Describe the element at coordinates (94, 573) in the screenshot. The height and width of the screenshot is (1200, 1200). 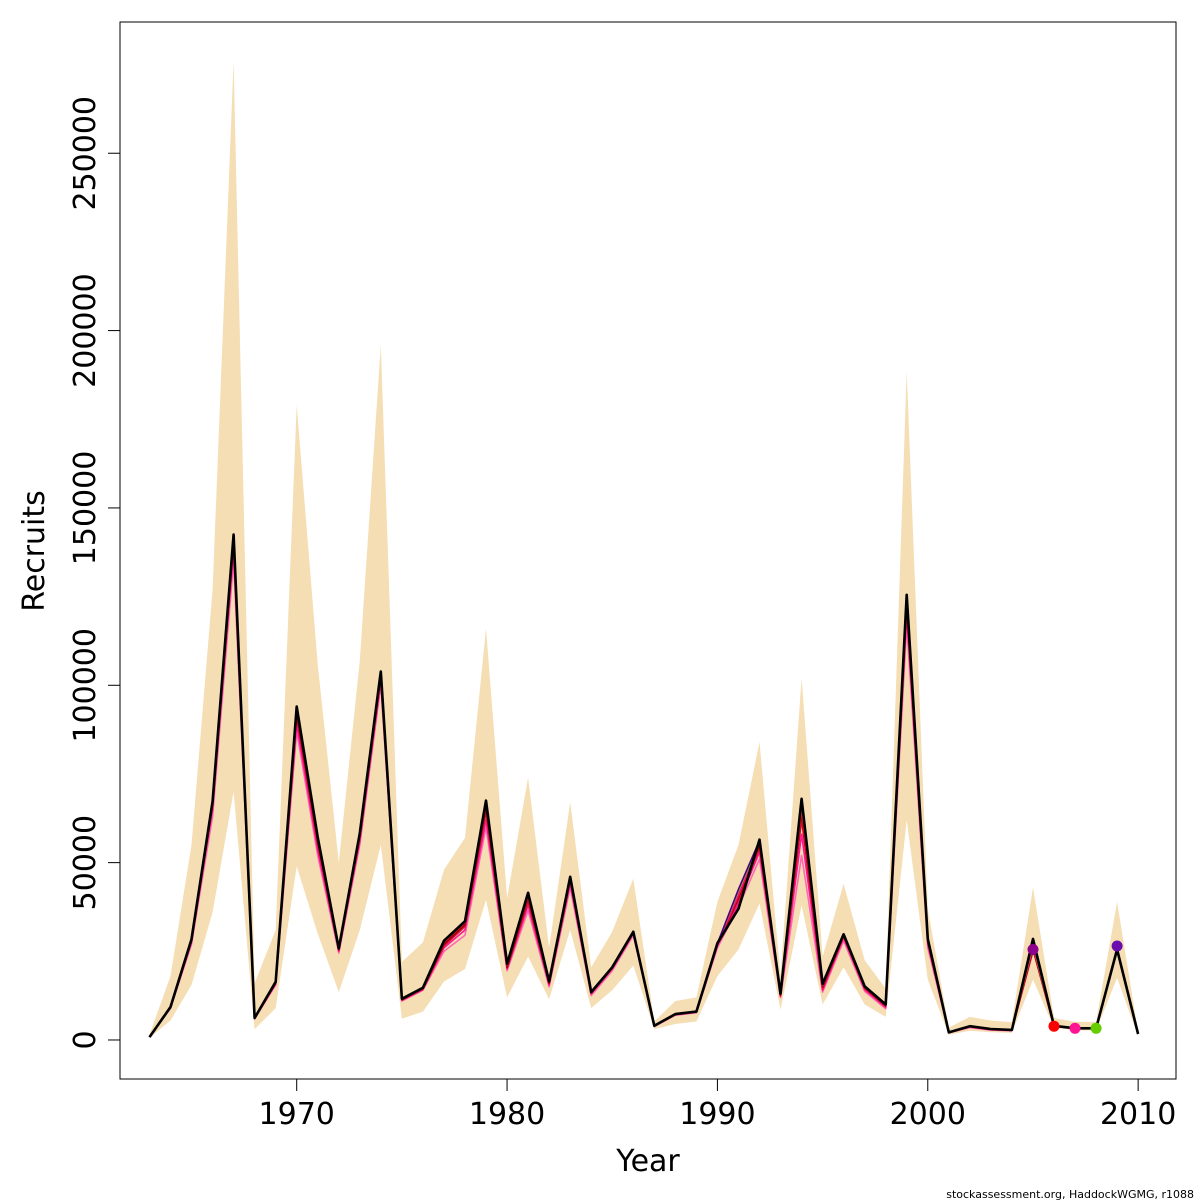
I see `y-axis: 0 50000 100000 150000 200000 250000` at that location.